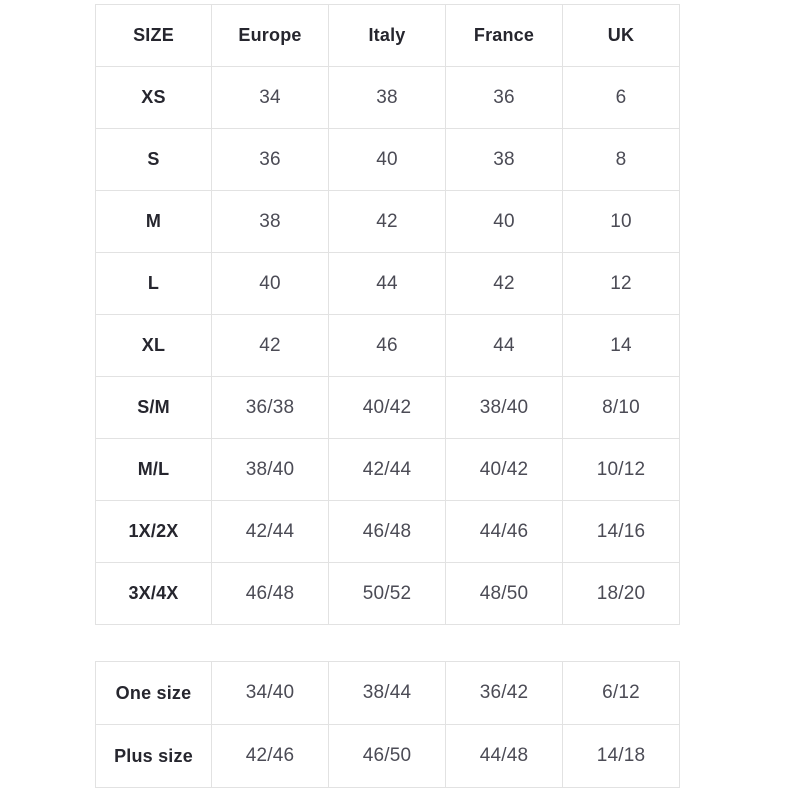  What do you see at coordinates (621, 283) in the screenshot?
I see `table-cell: 12` at bounding box center [621, 283].